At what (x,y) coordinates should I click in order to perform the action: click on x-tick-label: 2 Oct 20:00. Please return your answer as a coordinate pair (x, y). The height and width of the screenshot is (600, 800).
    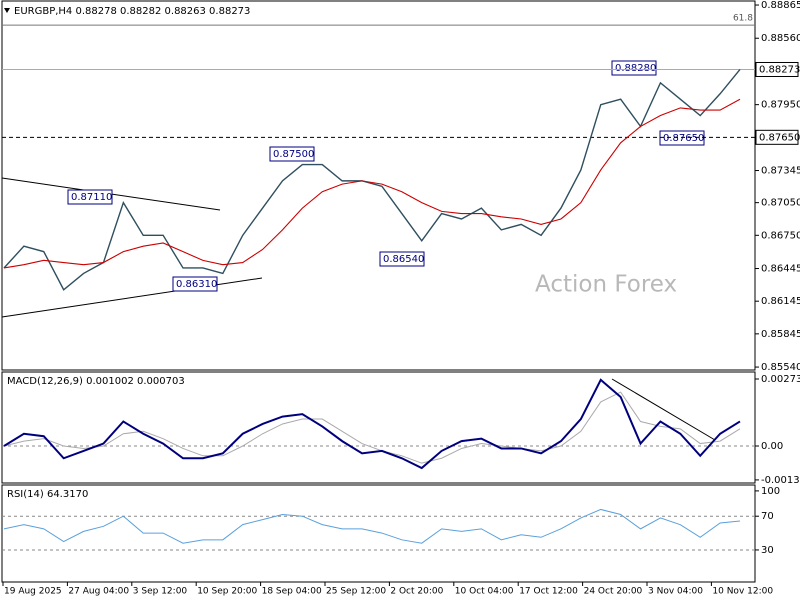
    Looking at the image, I should click on (416, 592).